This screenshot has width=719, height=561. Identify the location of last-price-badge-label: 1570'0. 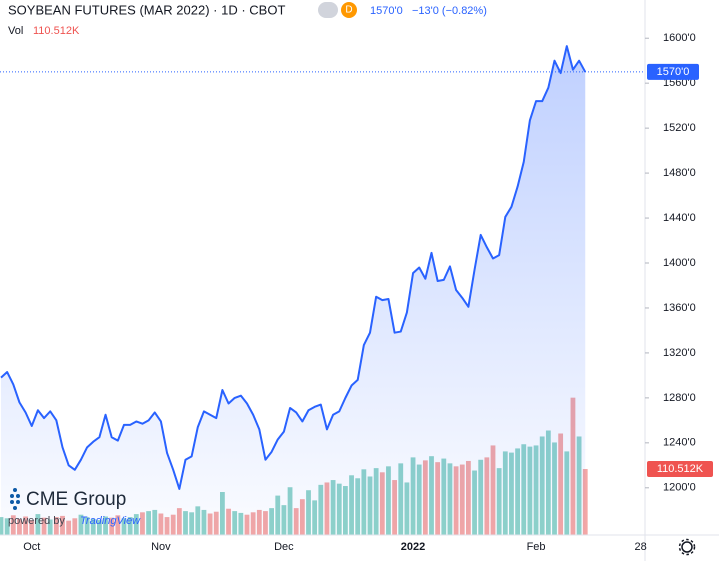
(673, 72).